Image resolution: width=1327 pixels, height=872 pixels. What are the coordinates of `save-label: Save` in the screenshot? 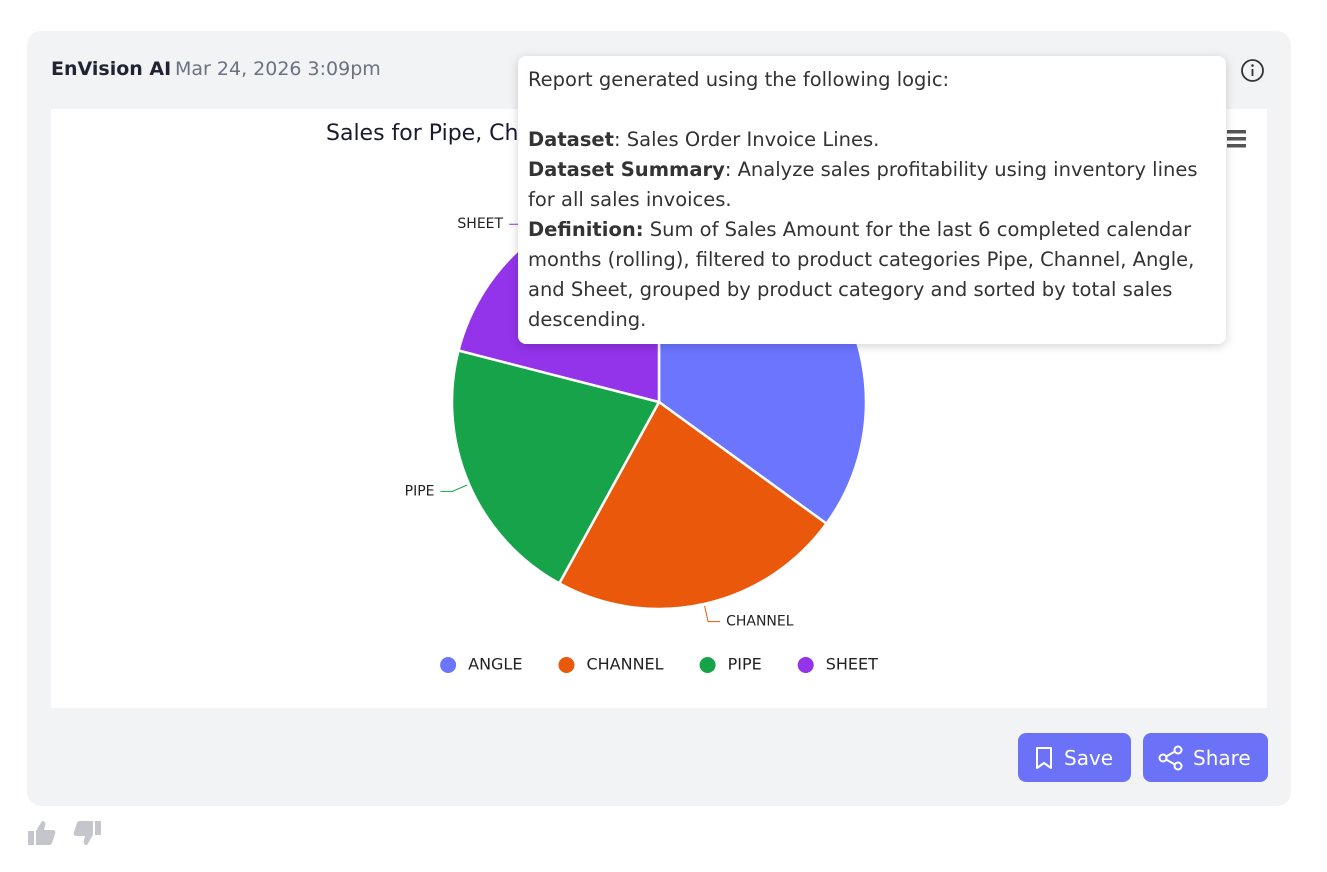 It's located at (1089, 757).